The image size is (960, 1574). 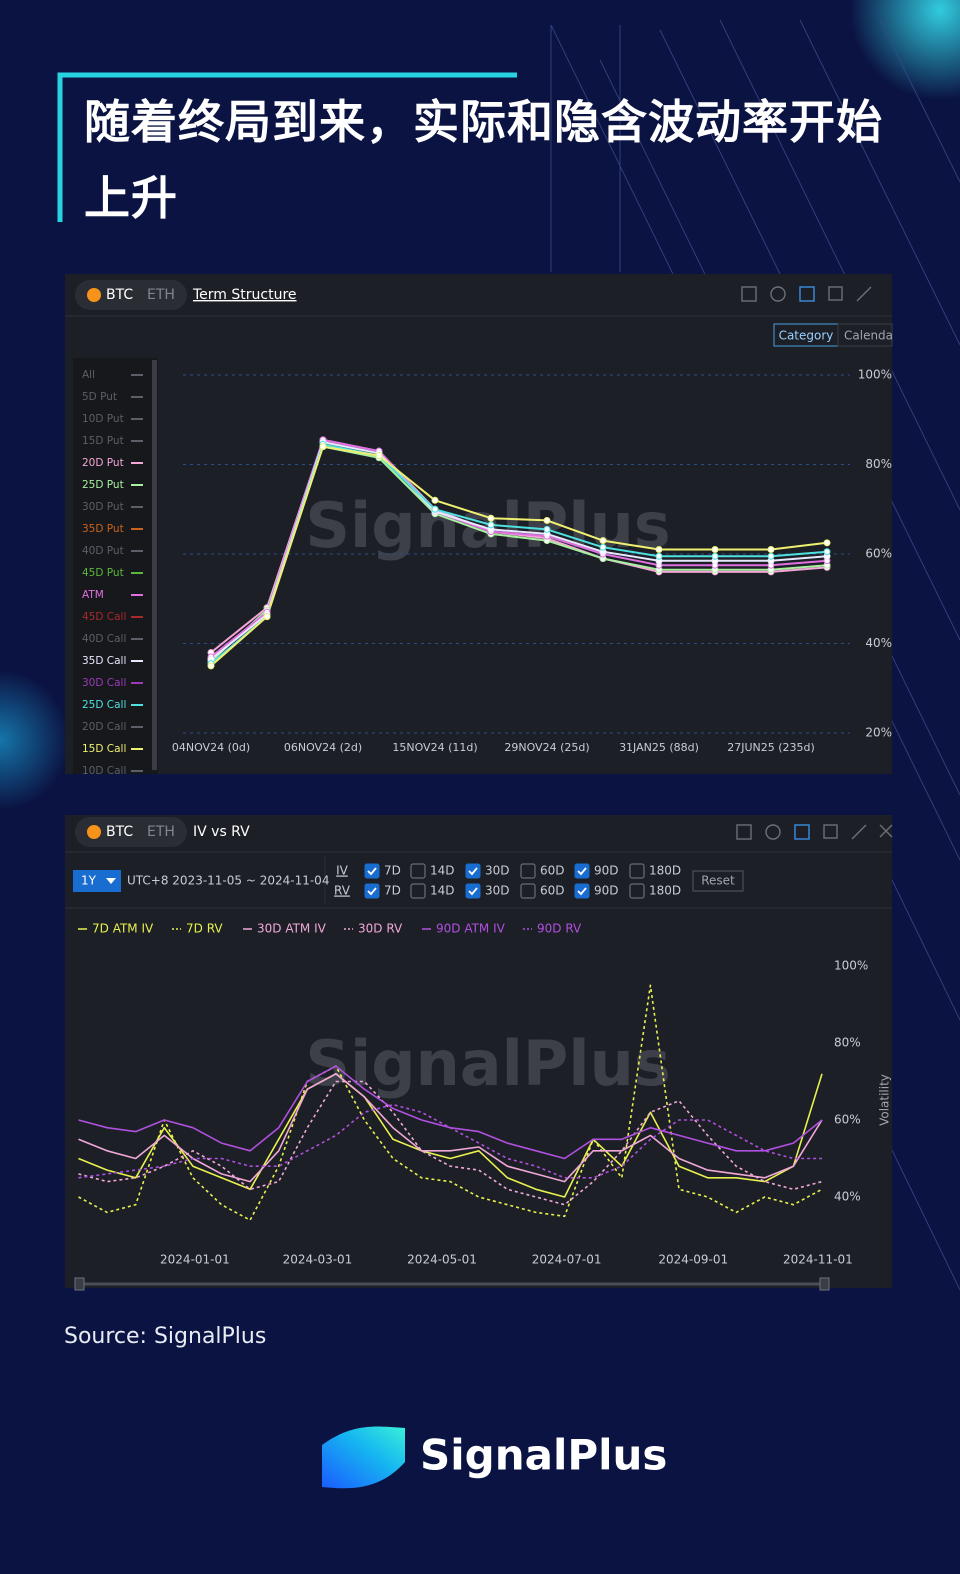 I want to click on y-axis-label: Volatility, so click(x=885, y=1100).